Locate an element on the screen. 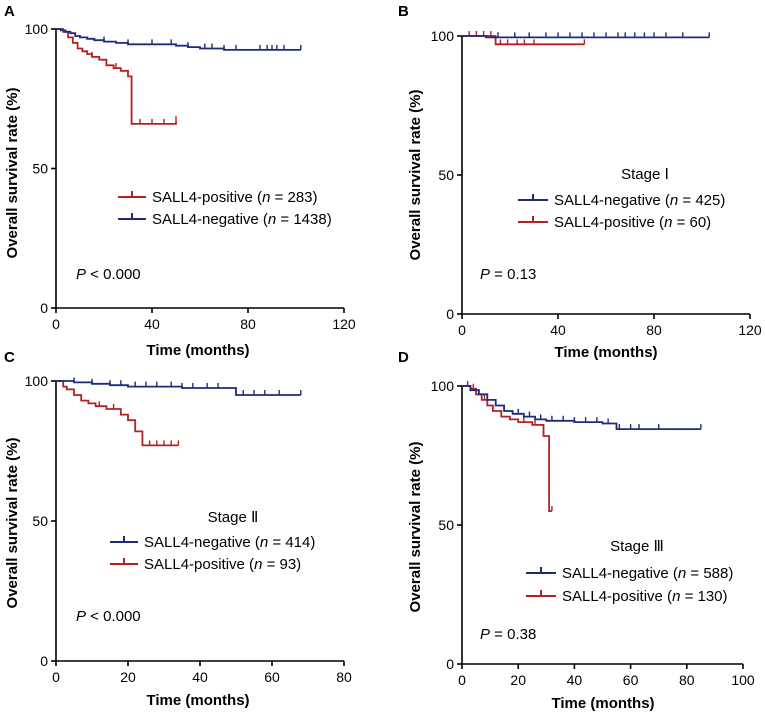 This screenshot has width=765, height=716. legend-n-value: = 414) is located at coordinates (291, 542).